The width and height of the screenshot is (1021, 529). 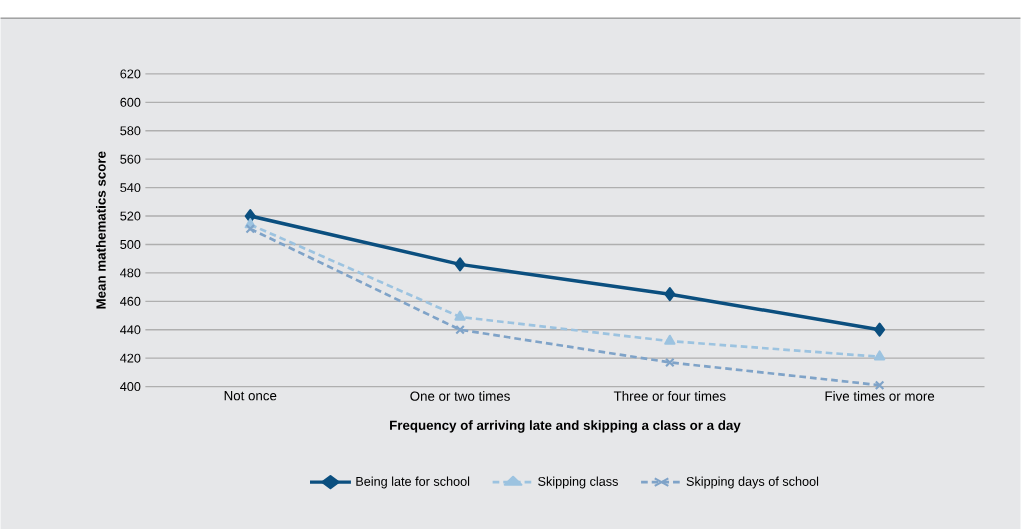 I want to click on y-tick-label: 480, so click(x=130, y=273).